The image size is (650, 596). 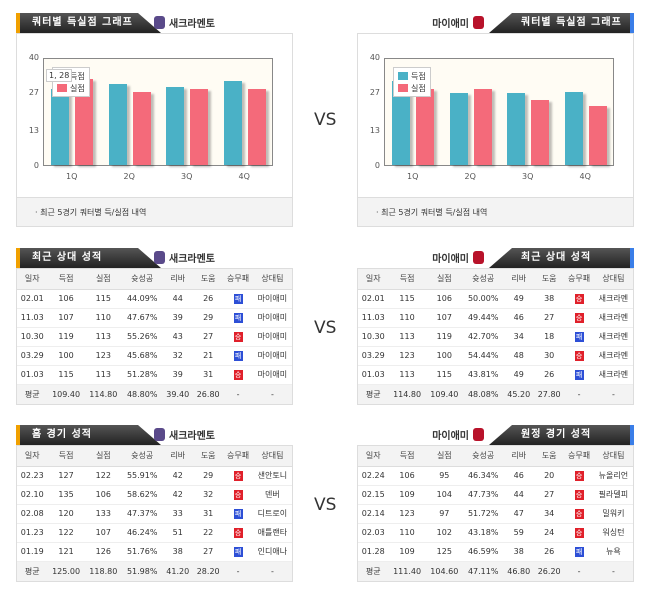 I want to click on table-cell: 30, so click(x=549, y=356).